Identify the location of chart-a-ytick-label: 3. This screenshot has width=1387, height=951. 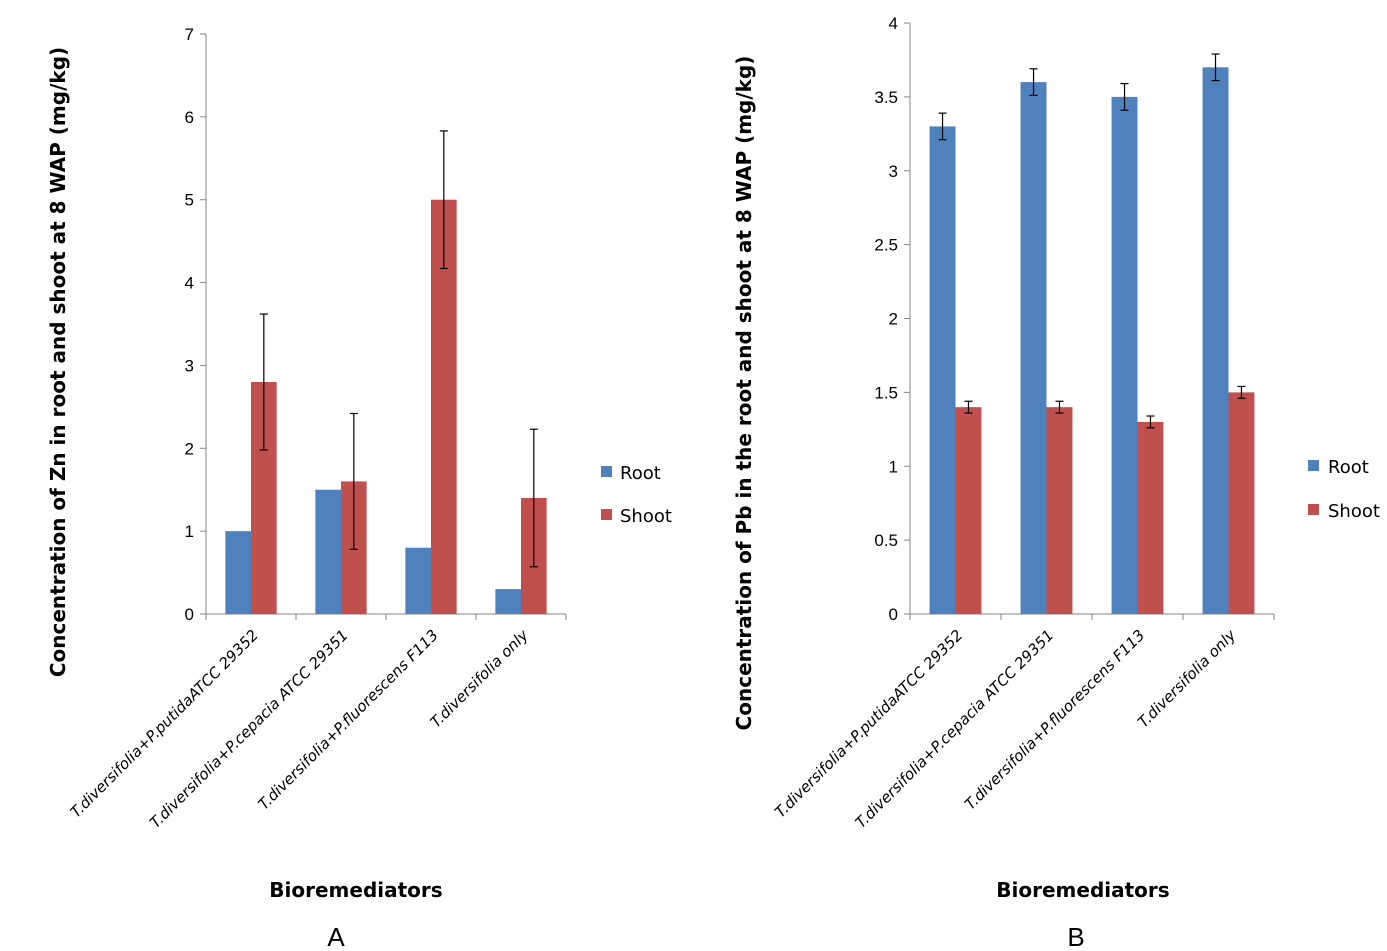
(189, 365).